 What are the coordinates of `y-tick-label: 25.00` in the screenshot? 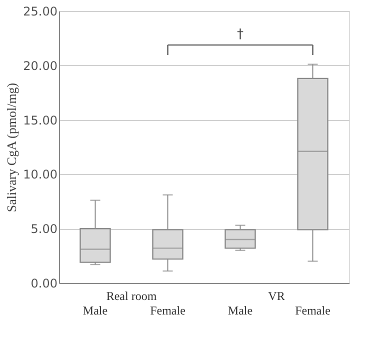 It's located at (40, 11).